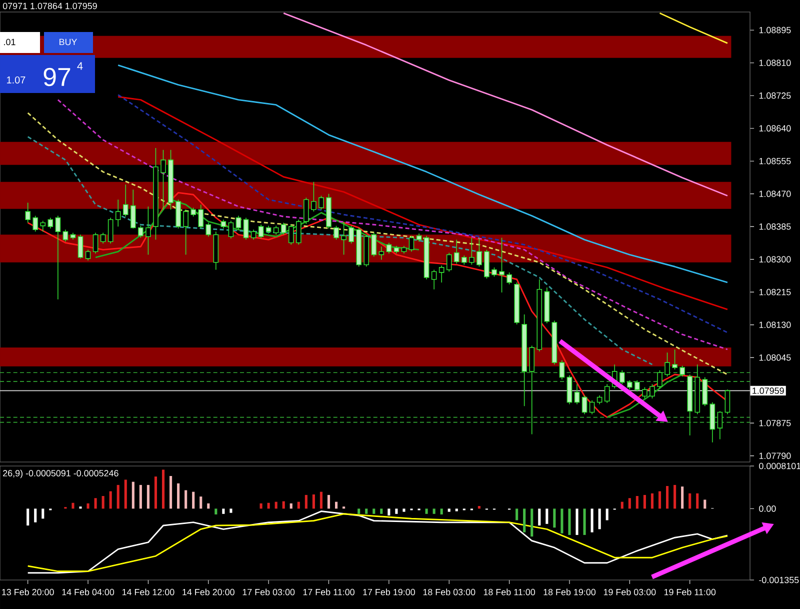 The height and width of the screenshot is (609, 800). Describe the element at coordinates (510, 592) in the screenshot. I see `x-tick-label: 18 Feb 11:00` at that location.